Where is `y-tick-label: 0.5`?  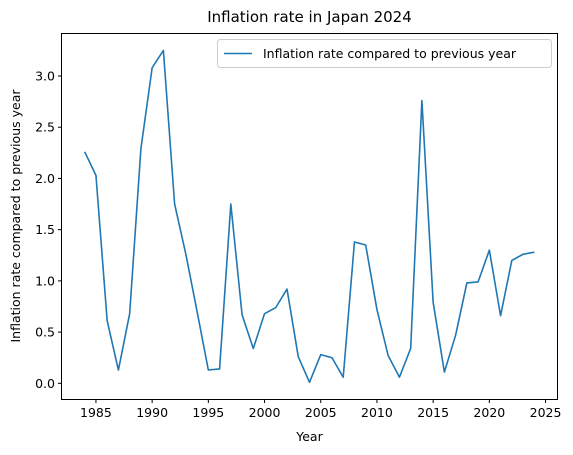 y-tick-label: 0.5 is located at coordinates (45, 332).